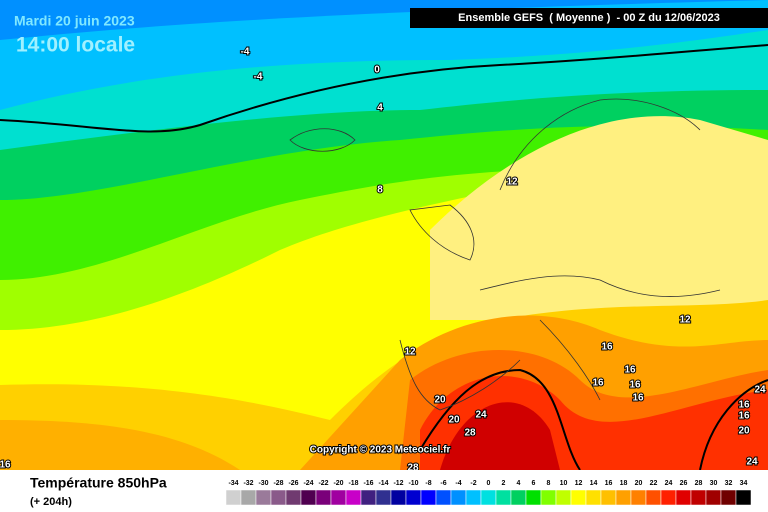 The image size is (768, 512). What do you see at coordinates (564, 483) in the screenshot?
I see `legend-label: 10` at bounding box center [564, 483].